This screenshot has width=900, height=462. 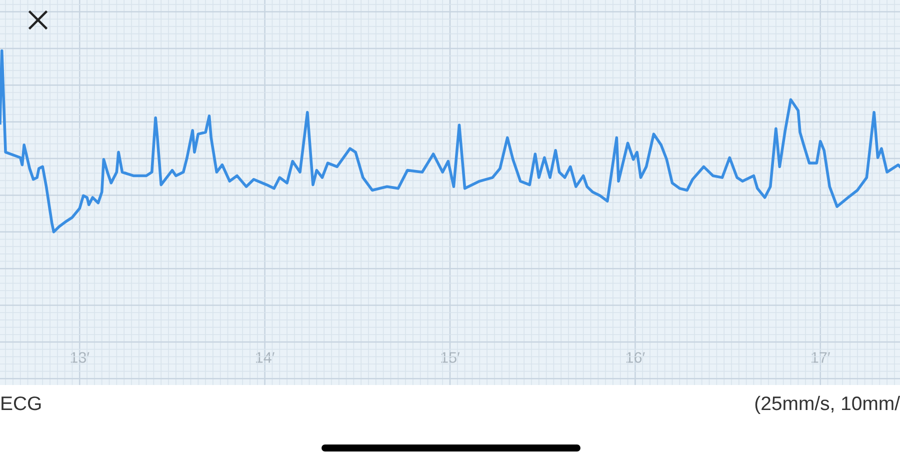 What do you see at coordinates (821, 357) in the screenshot?
I see `x-tick-label: 17′` at bounding box center [821, 357].